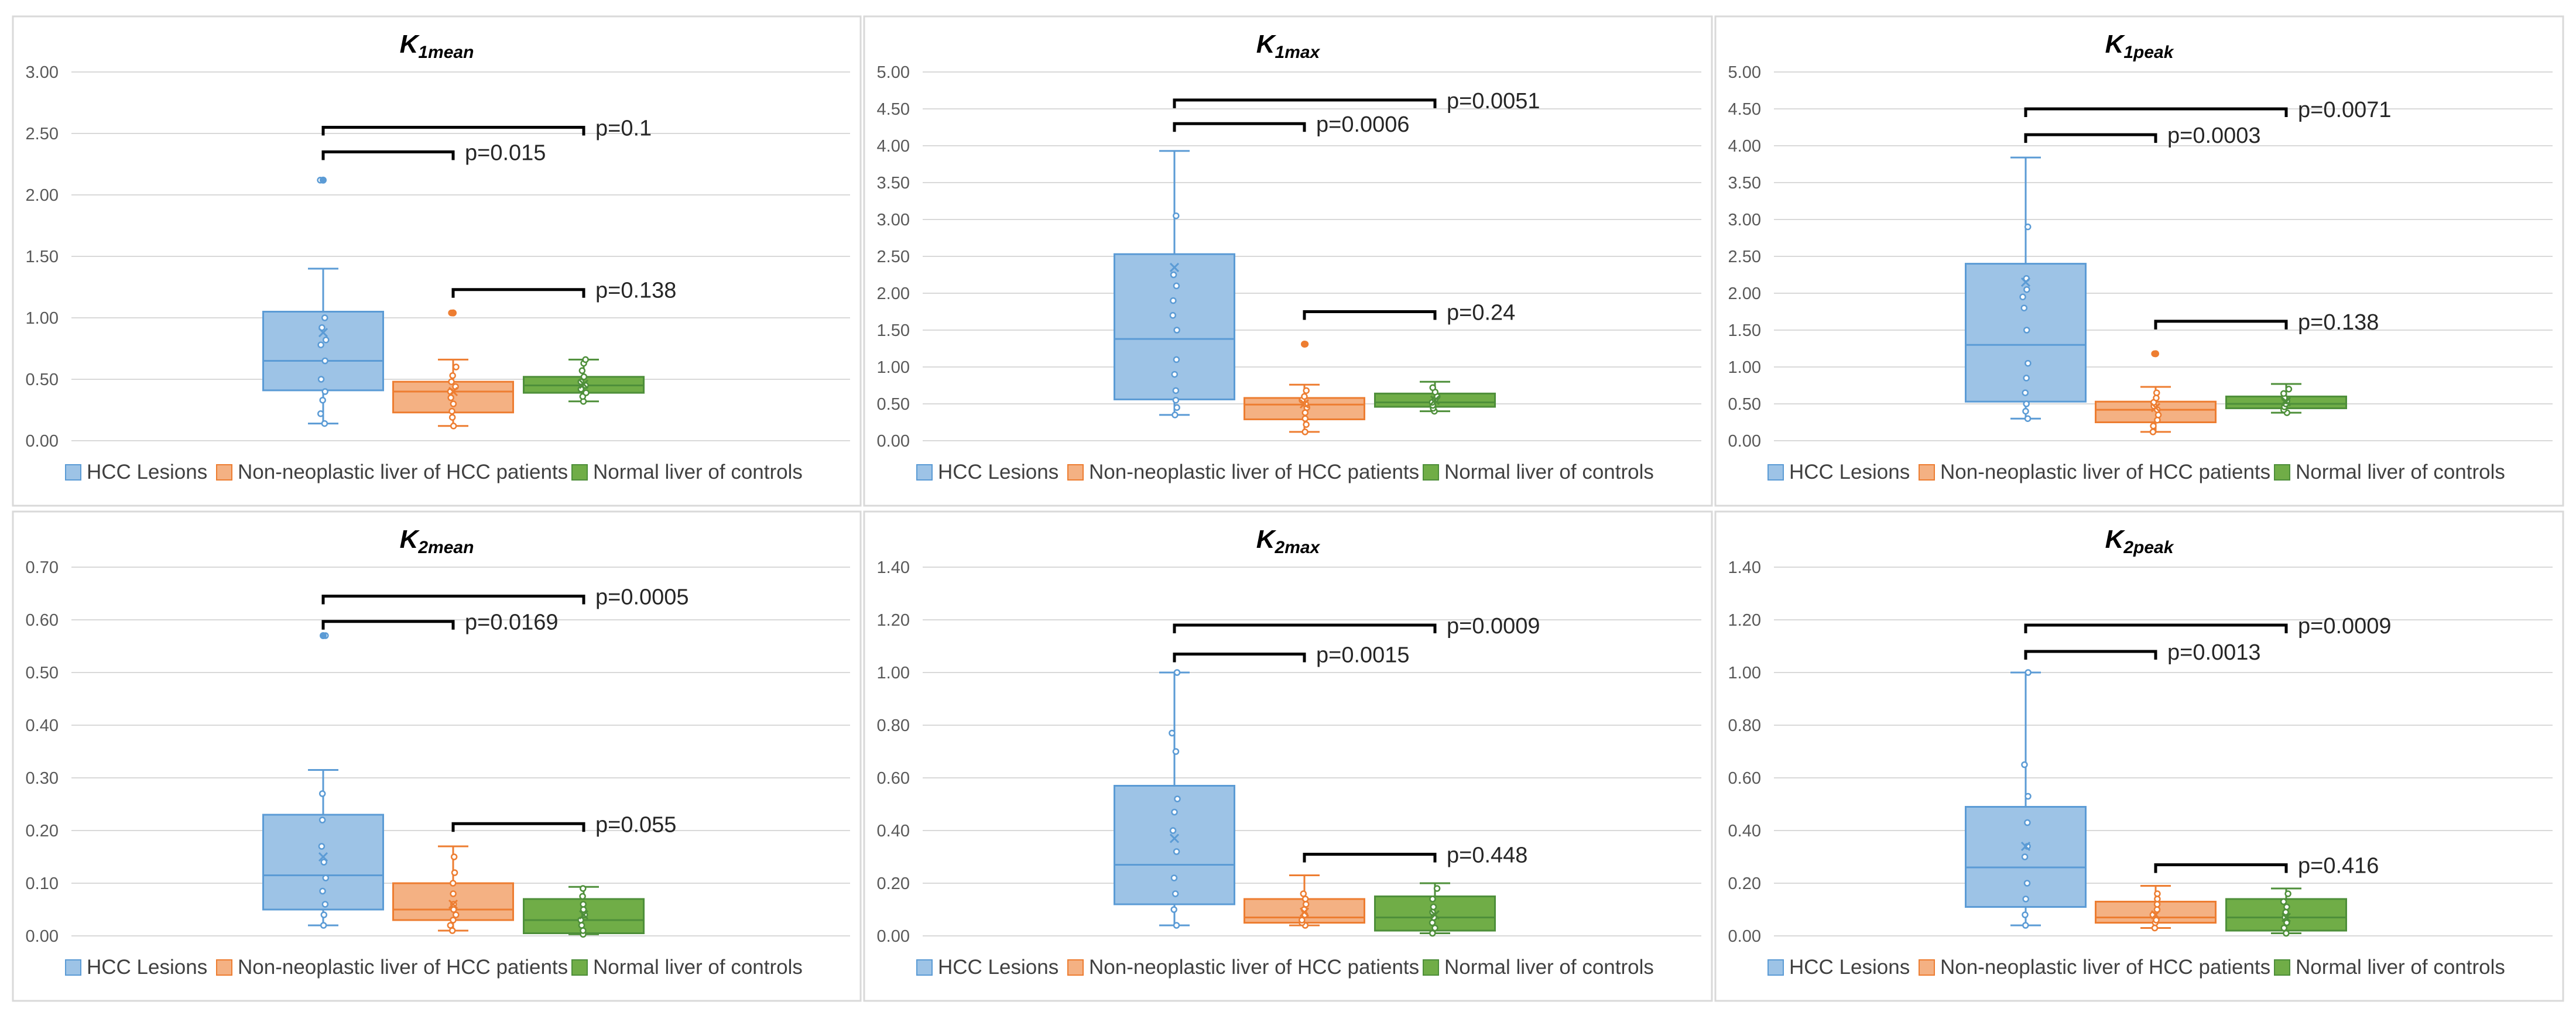 Image resolution: width=2576 pixels, height=1019 pixels. What do you see at coordinates (893, 72) in the screenshot?
I see `y-tick-label: 5.00` at bounding box center [893, 72].